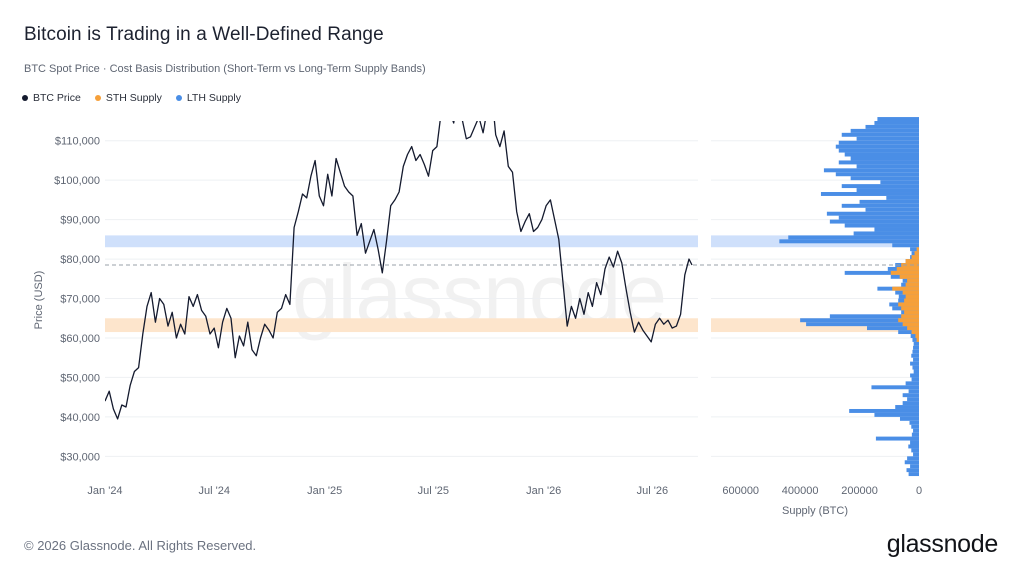 Image resolution: width=1024 pixels, height=576 pixels. What do you see at coordinates (80, 221) in the screenshot?
I see `y-tick-label: $90,000` at bounding box center [80, 221].